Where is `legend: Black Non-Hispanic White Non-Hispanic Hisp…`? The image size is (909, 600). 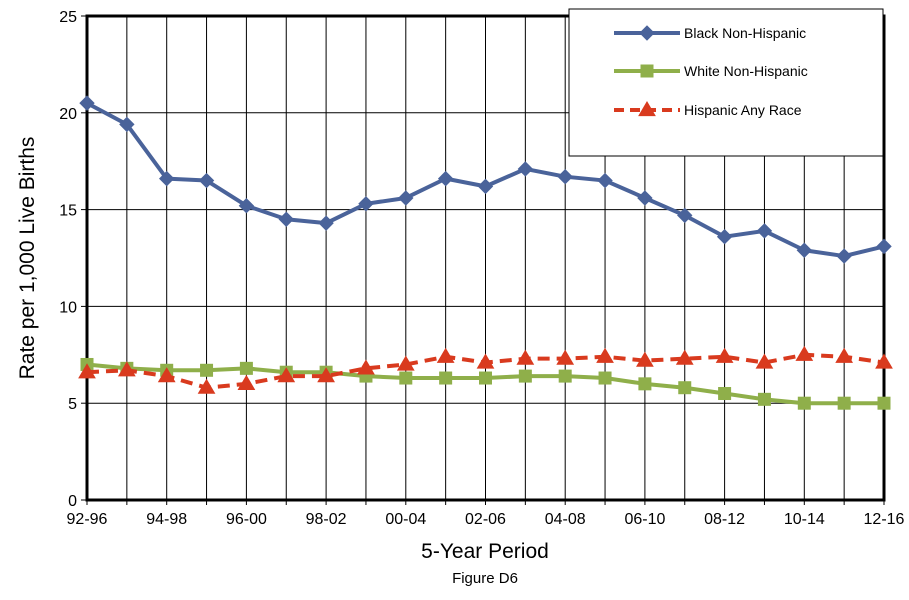
legend: Black Non-Hispanic White Non-Hispanic Hisp… is located at coordinates (726, 82).